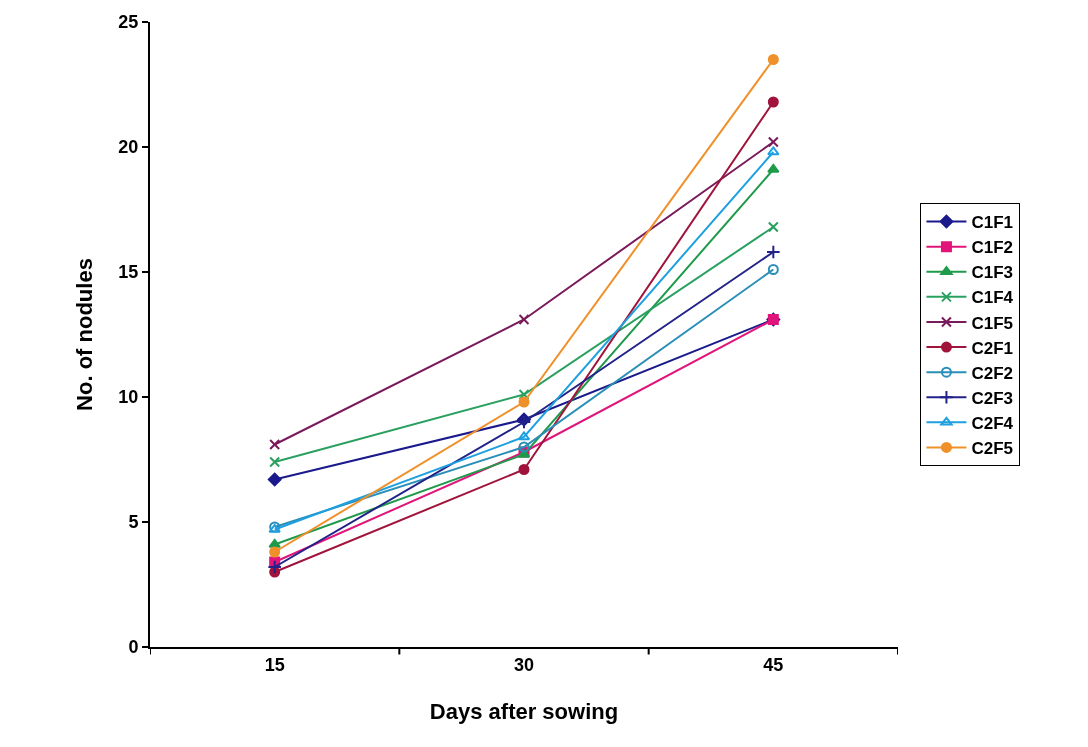 Image resolution: width=1088 pixels, height=747 pixels. Describe the element at coordinates (128, 22) in the screenshot. I see `y-tick-label: 25` at that location.